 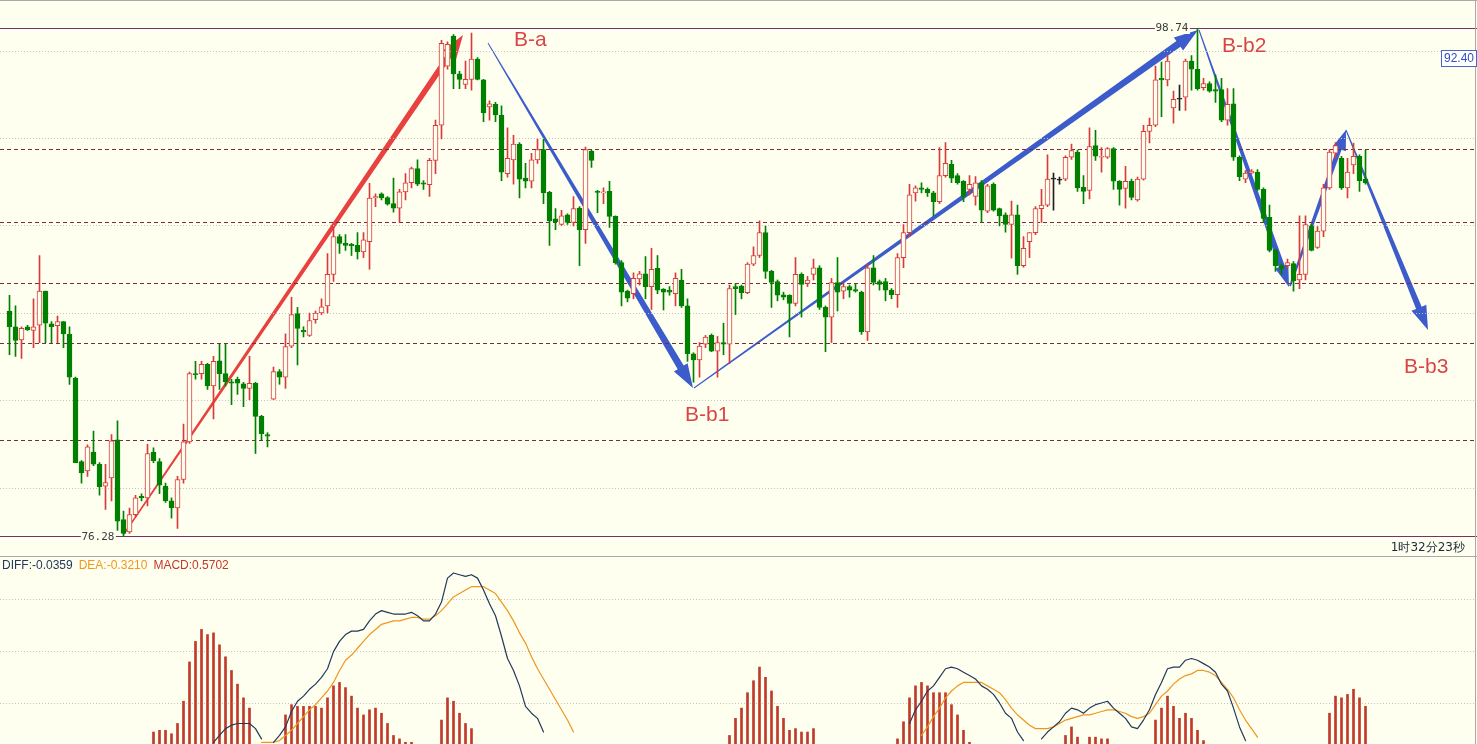 I want to click on text: 1时32分23秒, so click(x=1427, y=547).